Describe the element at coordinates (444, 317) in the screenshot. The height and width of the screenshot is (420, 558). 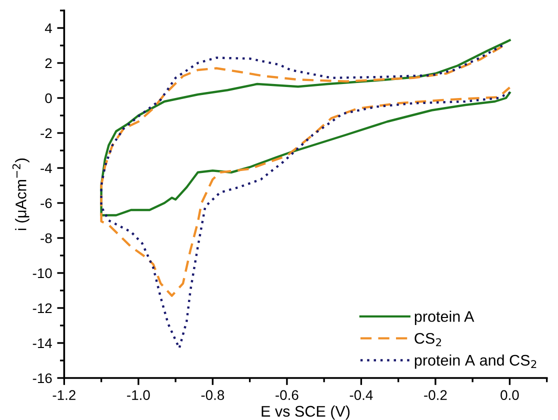
I see `legend-label: protein A` at that location.